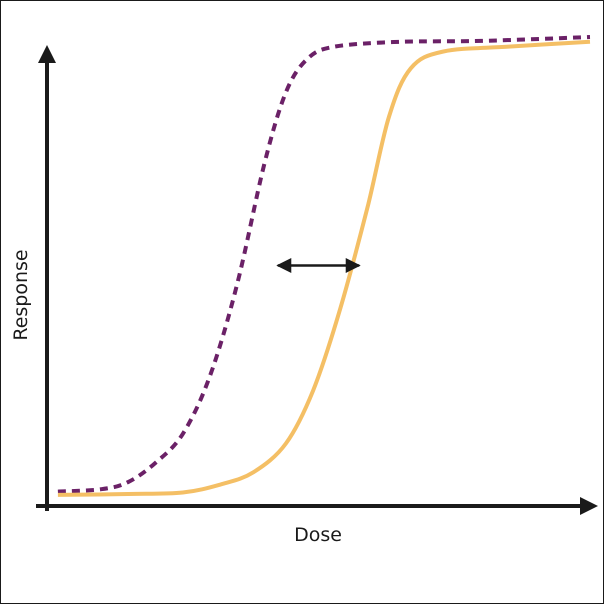 This screenshot has height=604, width=604. Describe the element at coordinates (47, 54) in the screenshot. I see `y-axis-arrowhead` at that location.